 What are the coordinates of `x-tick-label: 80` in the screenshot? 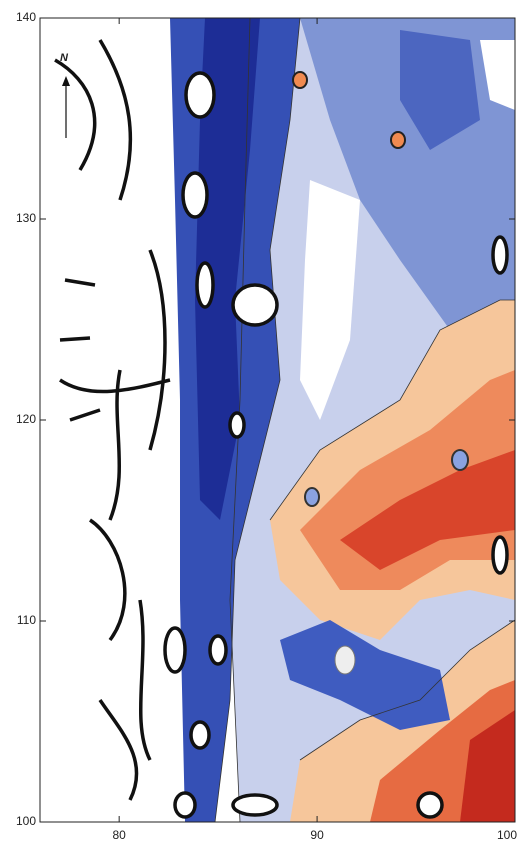 It's located at (119, 835).